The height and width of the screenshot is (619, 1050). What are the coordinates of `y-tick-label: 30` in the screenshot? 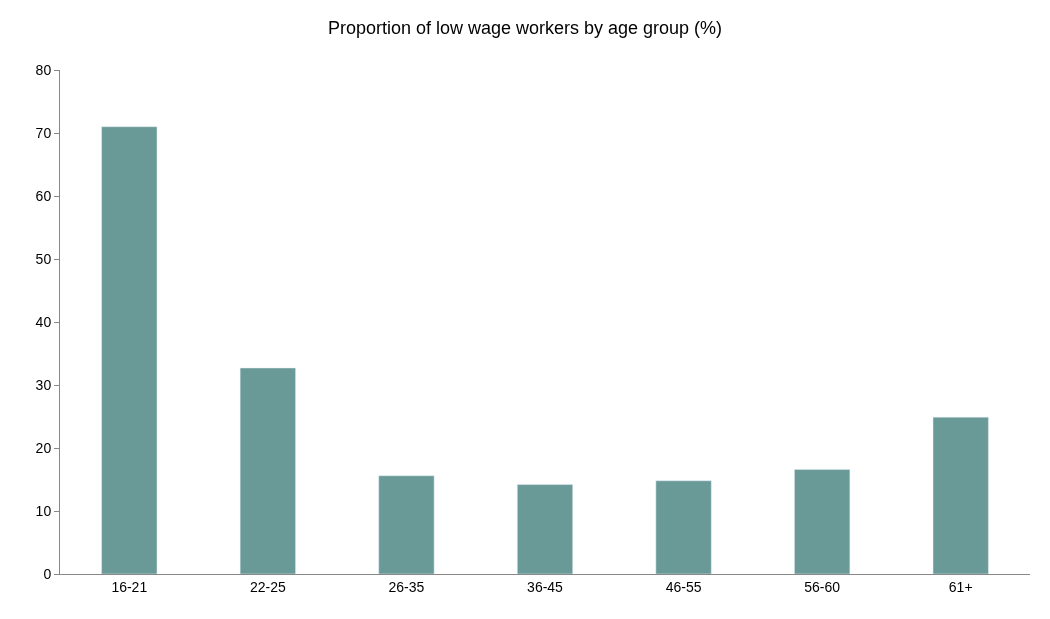 It's located at (43, 384).